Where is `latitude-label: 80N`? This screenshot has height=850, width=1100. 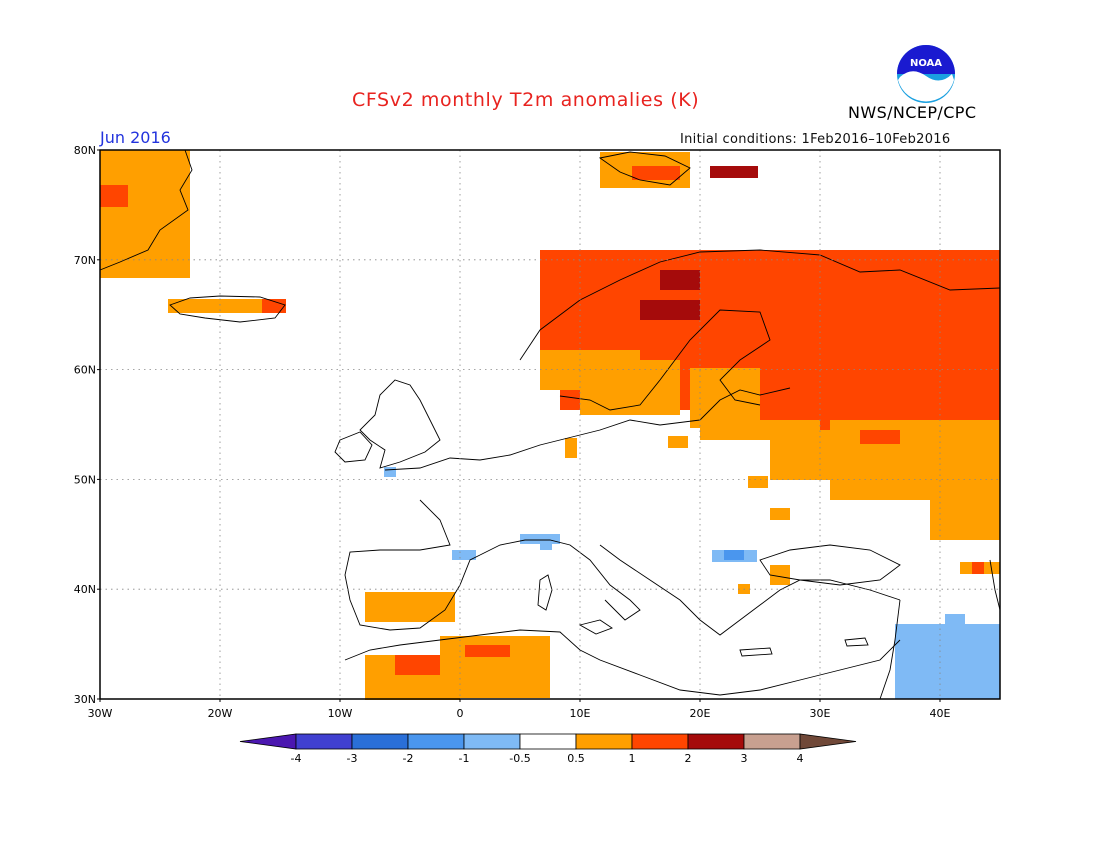 latitude-label: 80N is located at coordinates (85, 150).